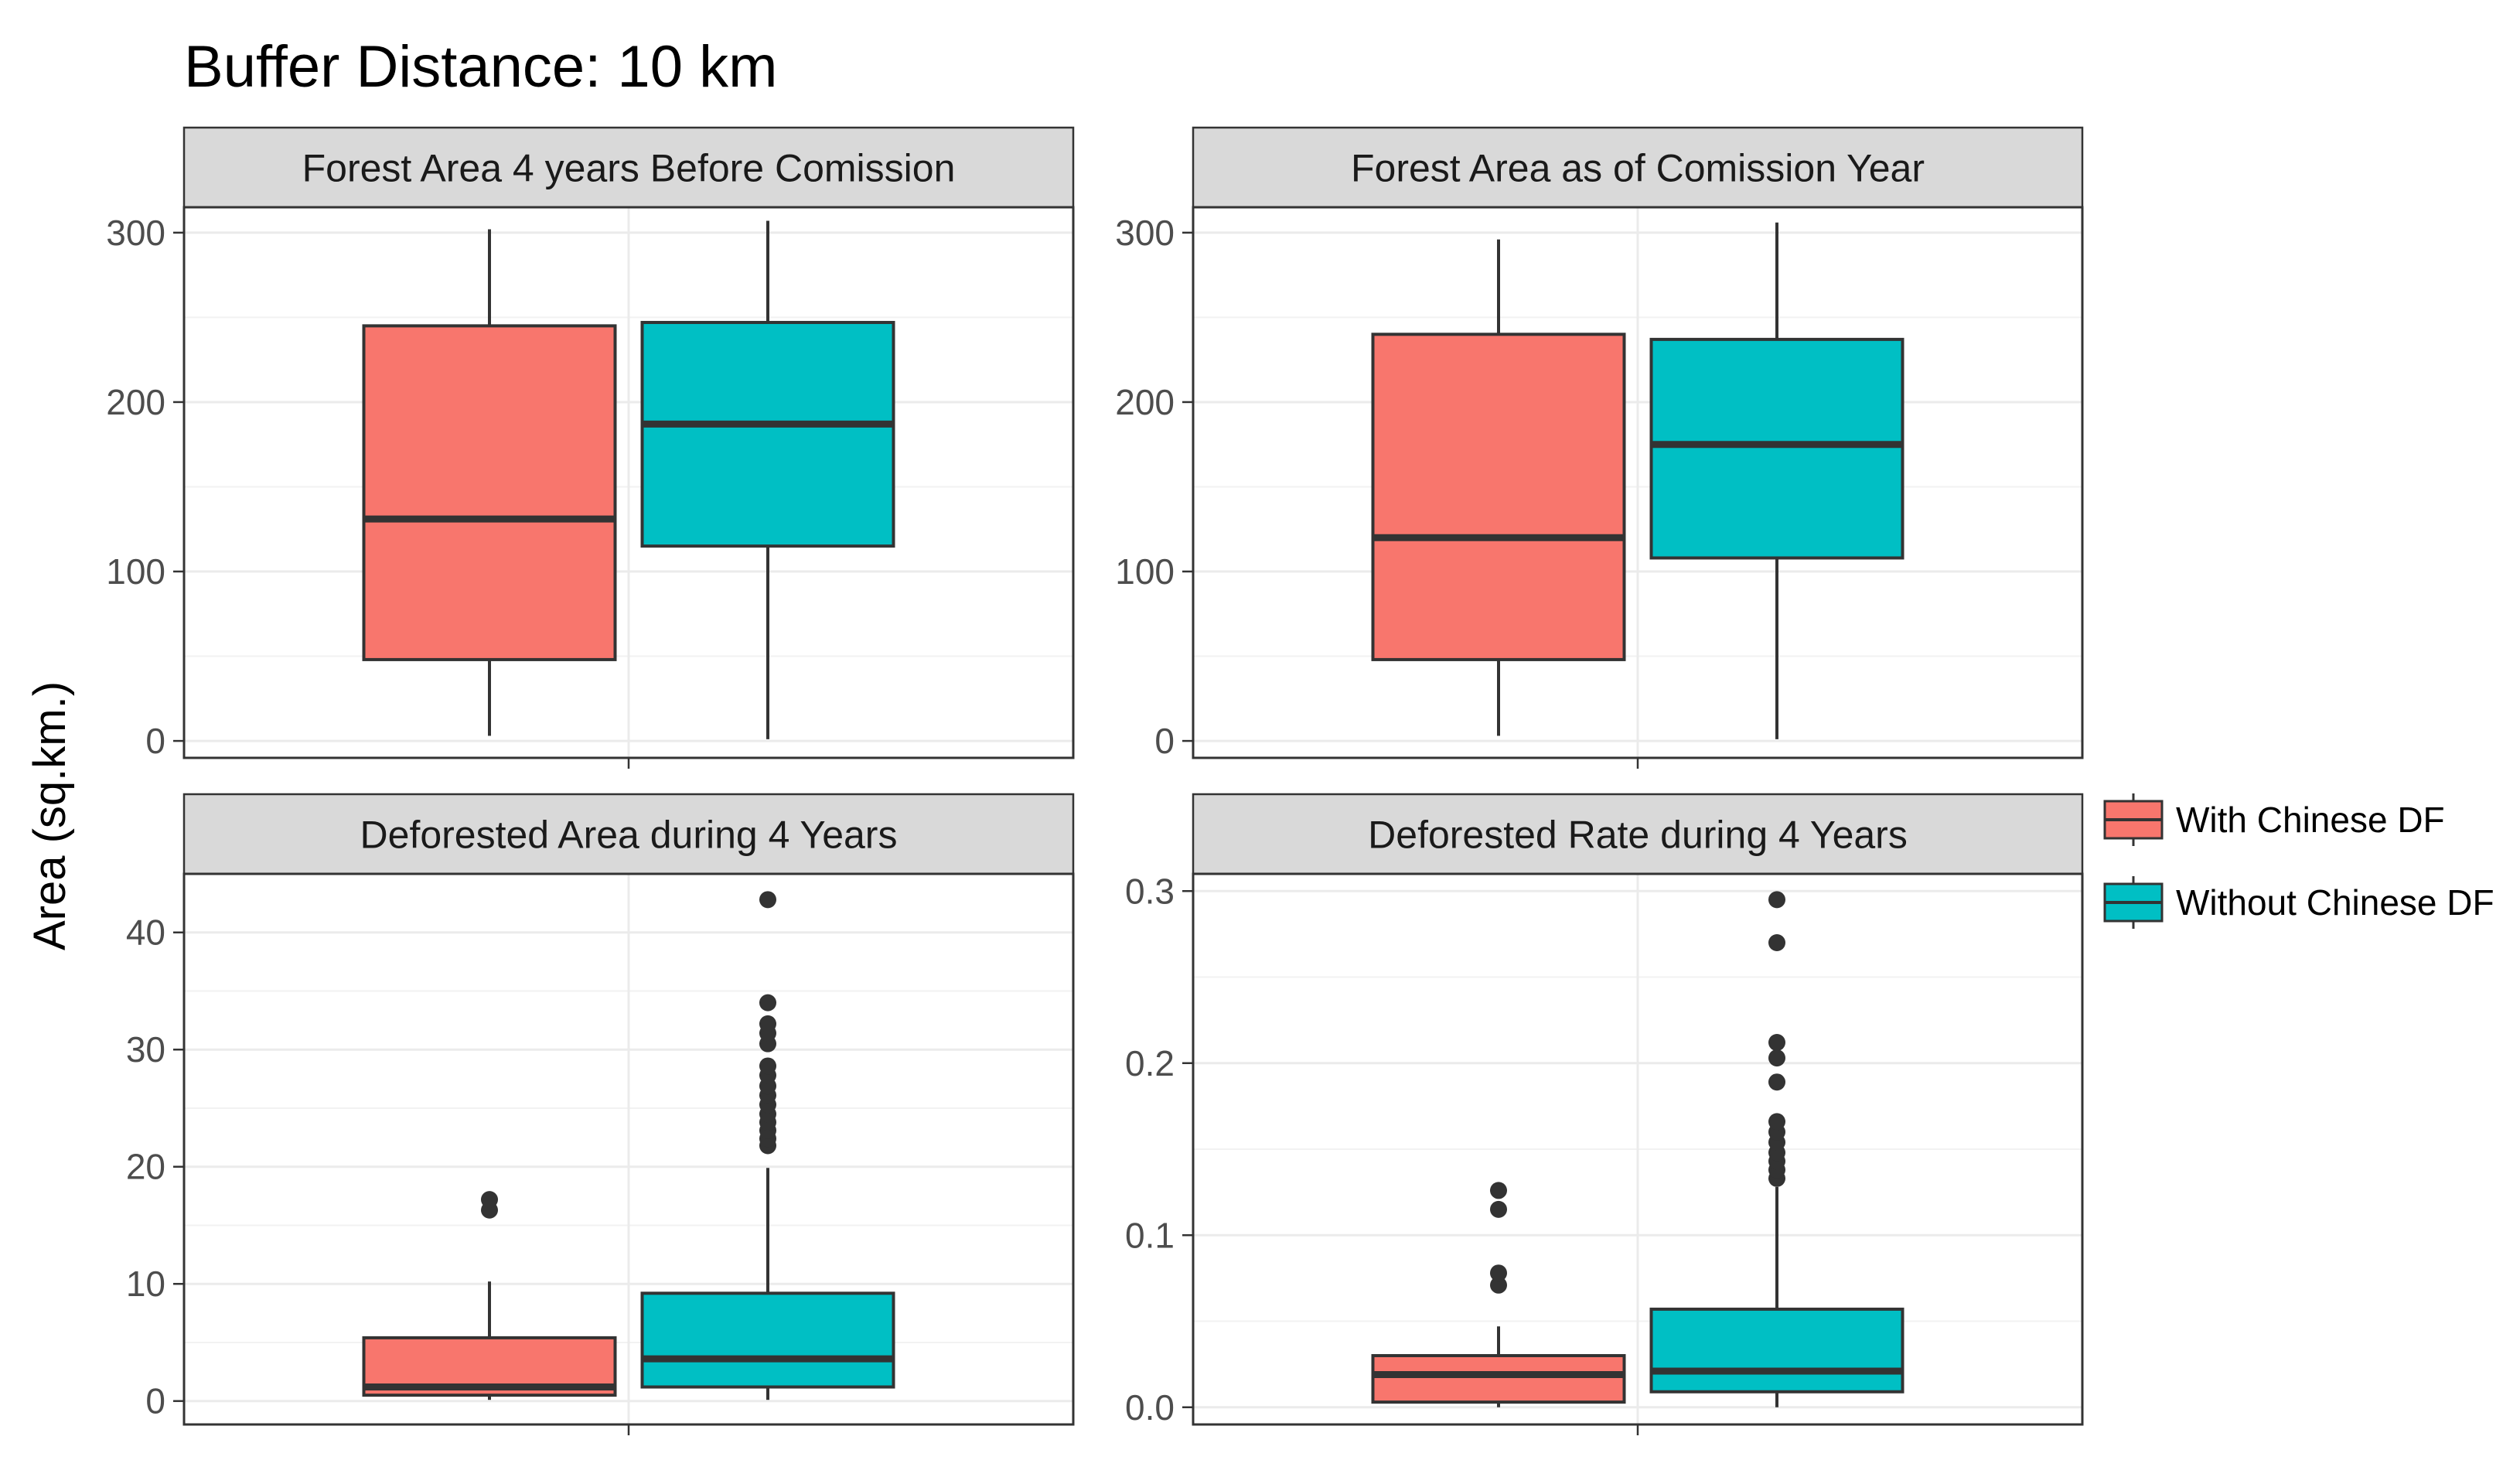  Describe the element at coordinates (2298, 861) in the screenshot. I see `legend: With Chinese DF Without Chinese DF` at that location.